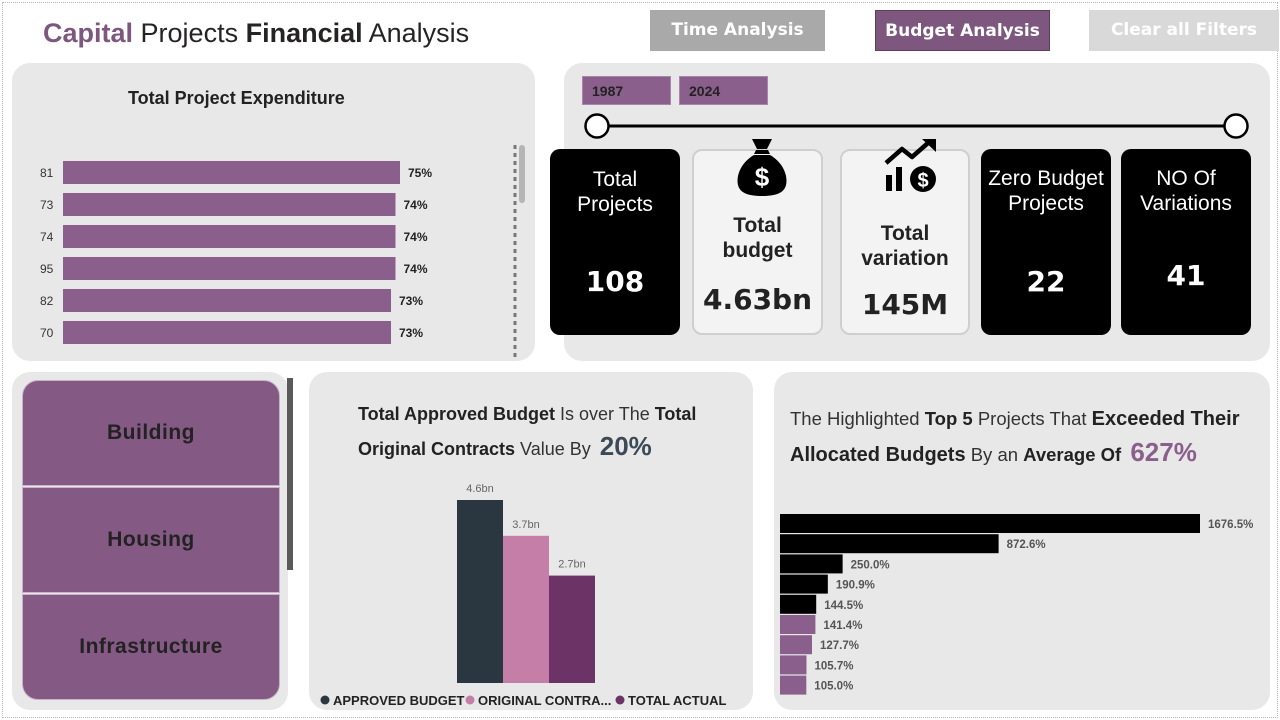  Describe the element at coordinates (1046, 242) in the screenshot. I see `zero-budget-card: Zero Budget Projects 22` at that location.